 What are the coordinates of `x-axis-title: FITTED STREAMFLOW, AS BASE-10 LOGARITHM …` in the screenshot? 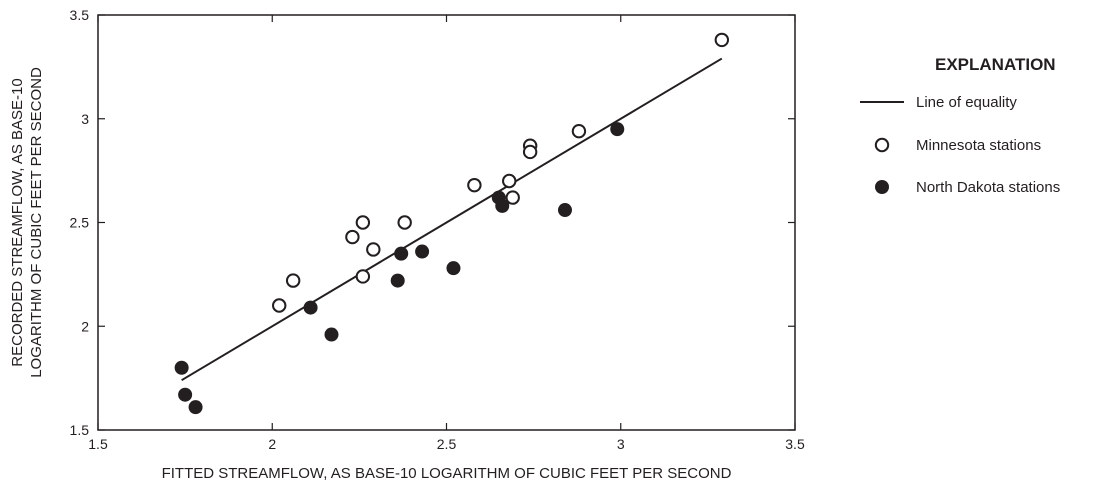 It's located at (447, 473).